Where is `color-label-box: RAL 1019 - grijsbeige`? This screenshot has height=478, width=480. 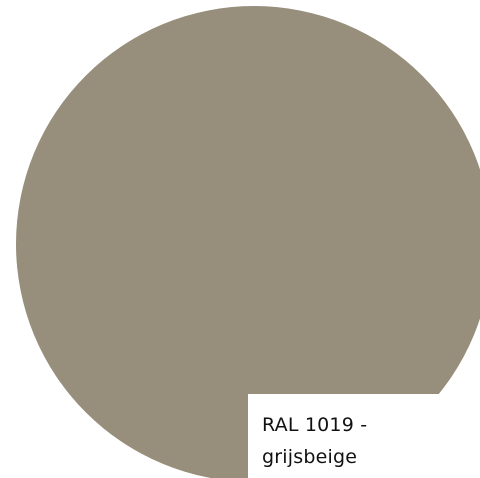 color-label-box: RAL 1019 - grijsbeige is located at coordinates (364, 436).